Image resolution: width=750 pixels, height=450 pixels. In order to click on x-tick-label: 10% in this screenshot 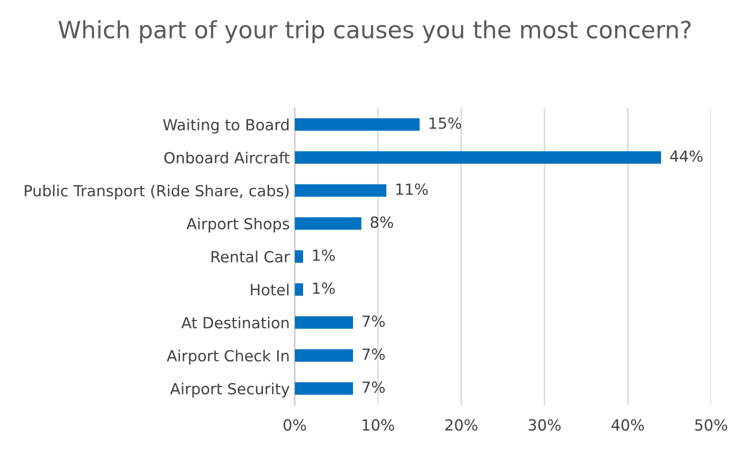, I will do `click(378, 425)`.